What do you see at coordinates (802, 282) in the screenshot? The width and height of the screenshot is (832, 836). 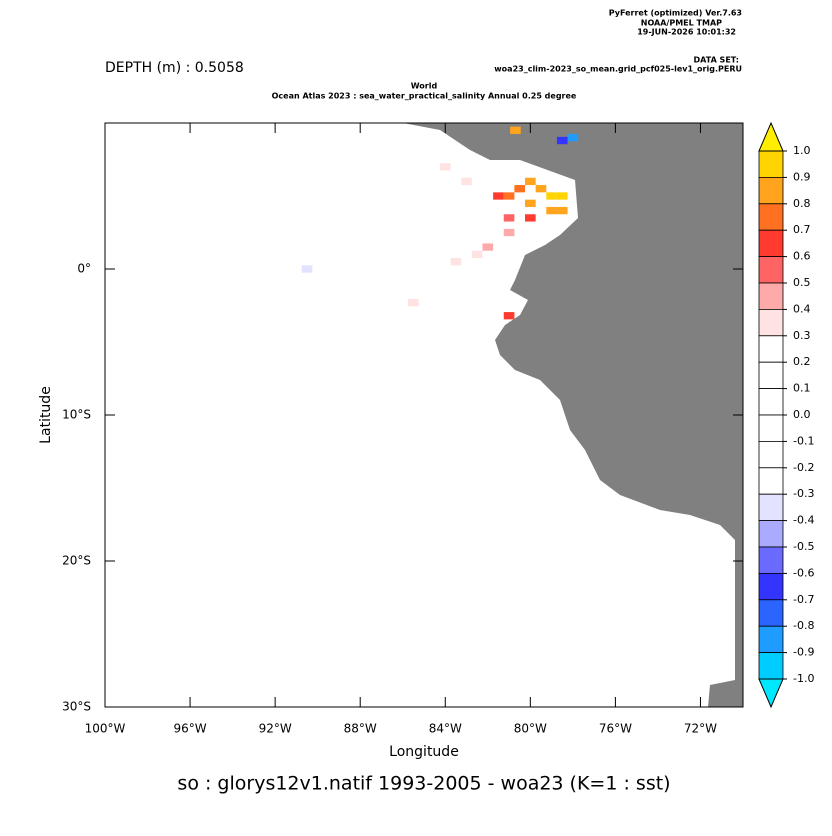 I see `colorbar-tick-label: 0.5` at bounding box center [802, 282].